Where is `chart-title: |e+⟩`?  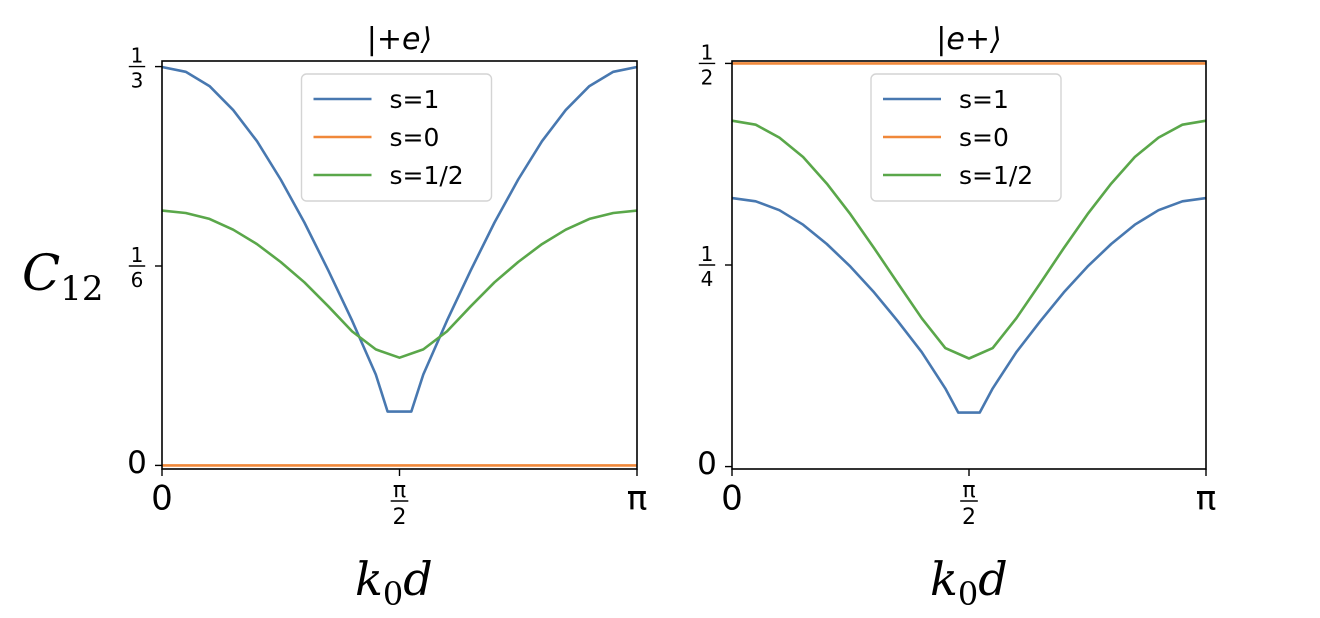
chart-title: |e+⟩ is located at coordinates (968, 39).